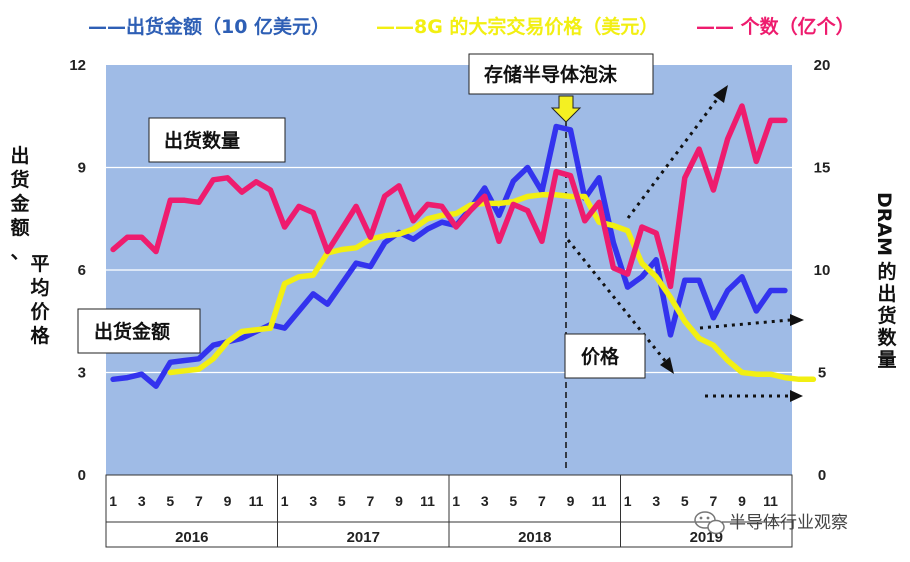 The image size is (910, 562). Describe the element at coordinates (39, 264) in the screenshot. I see `left-axis-title-char: 平` at that location.